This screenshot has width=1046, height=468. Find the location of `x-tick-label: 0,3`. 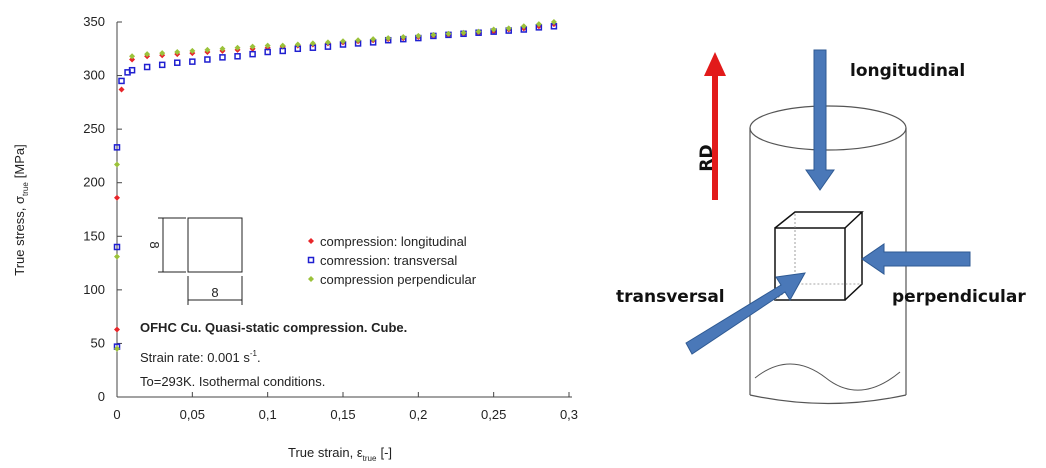

x-tick-label: 0,3 is located at coordinates (569, 414).